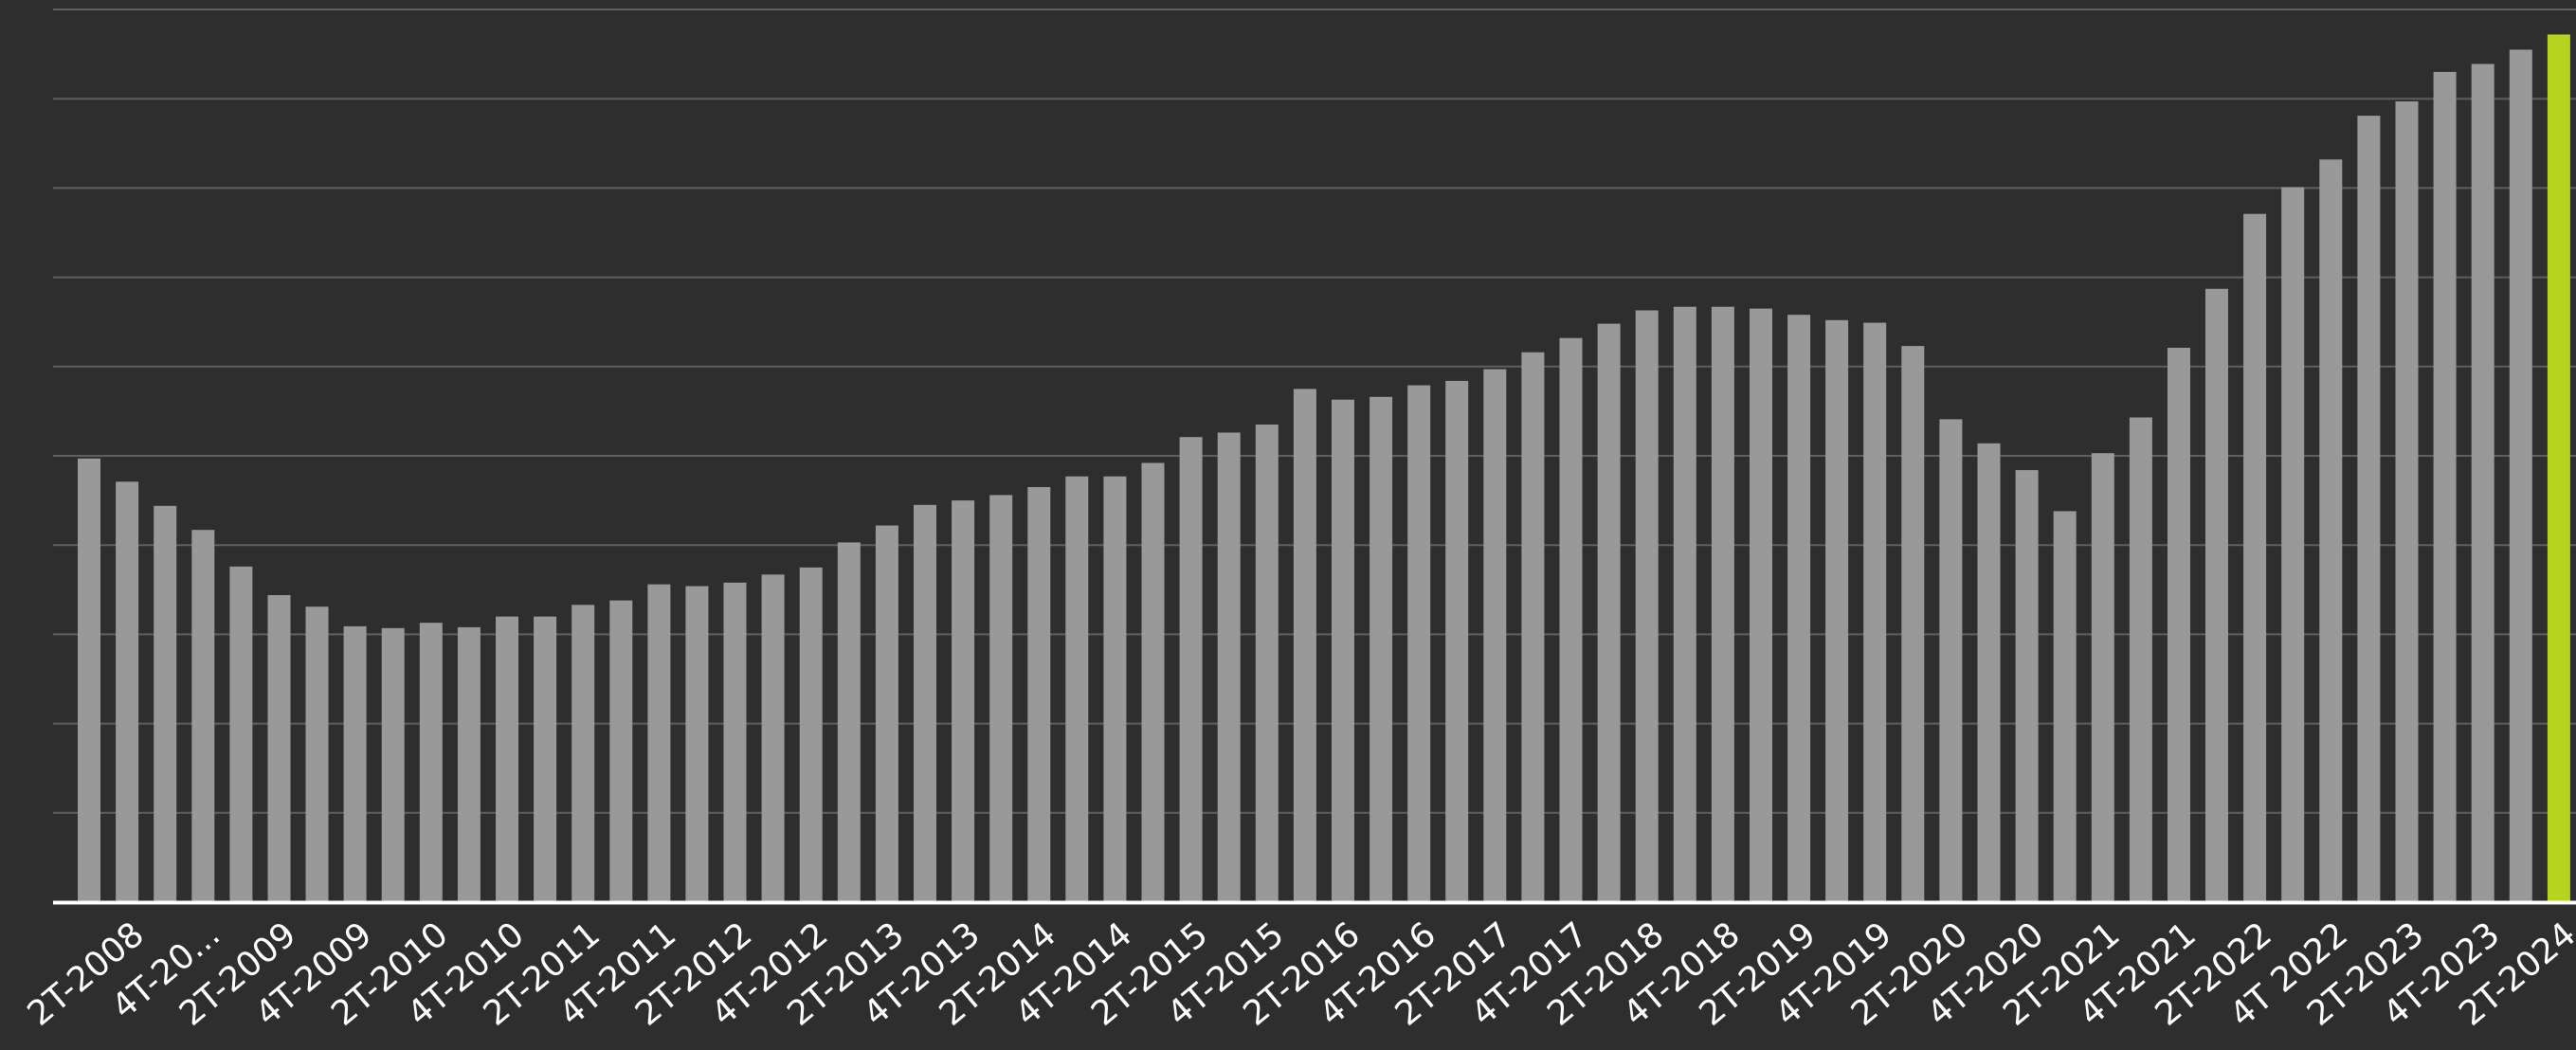  I want to click on bar-3T-2014, so click(1077, 689).